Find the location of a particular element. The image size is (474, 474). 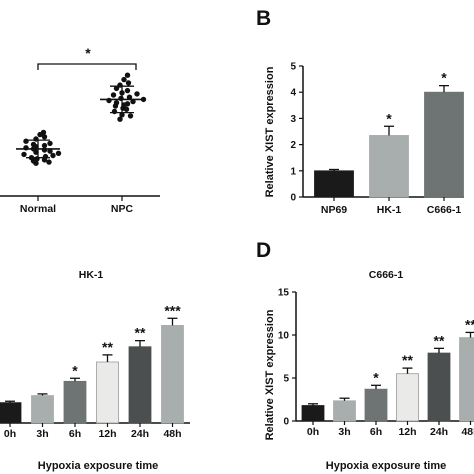

panel-c-category-label: 0h is located at coordinates (10, 434).